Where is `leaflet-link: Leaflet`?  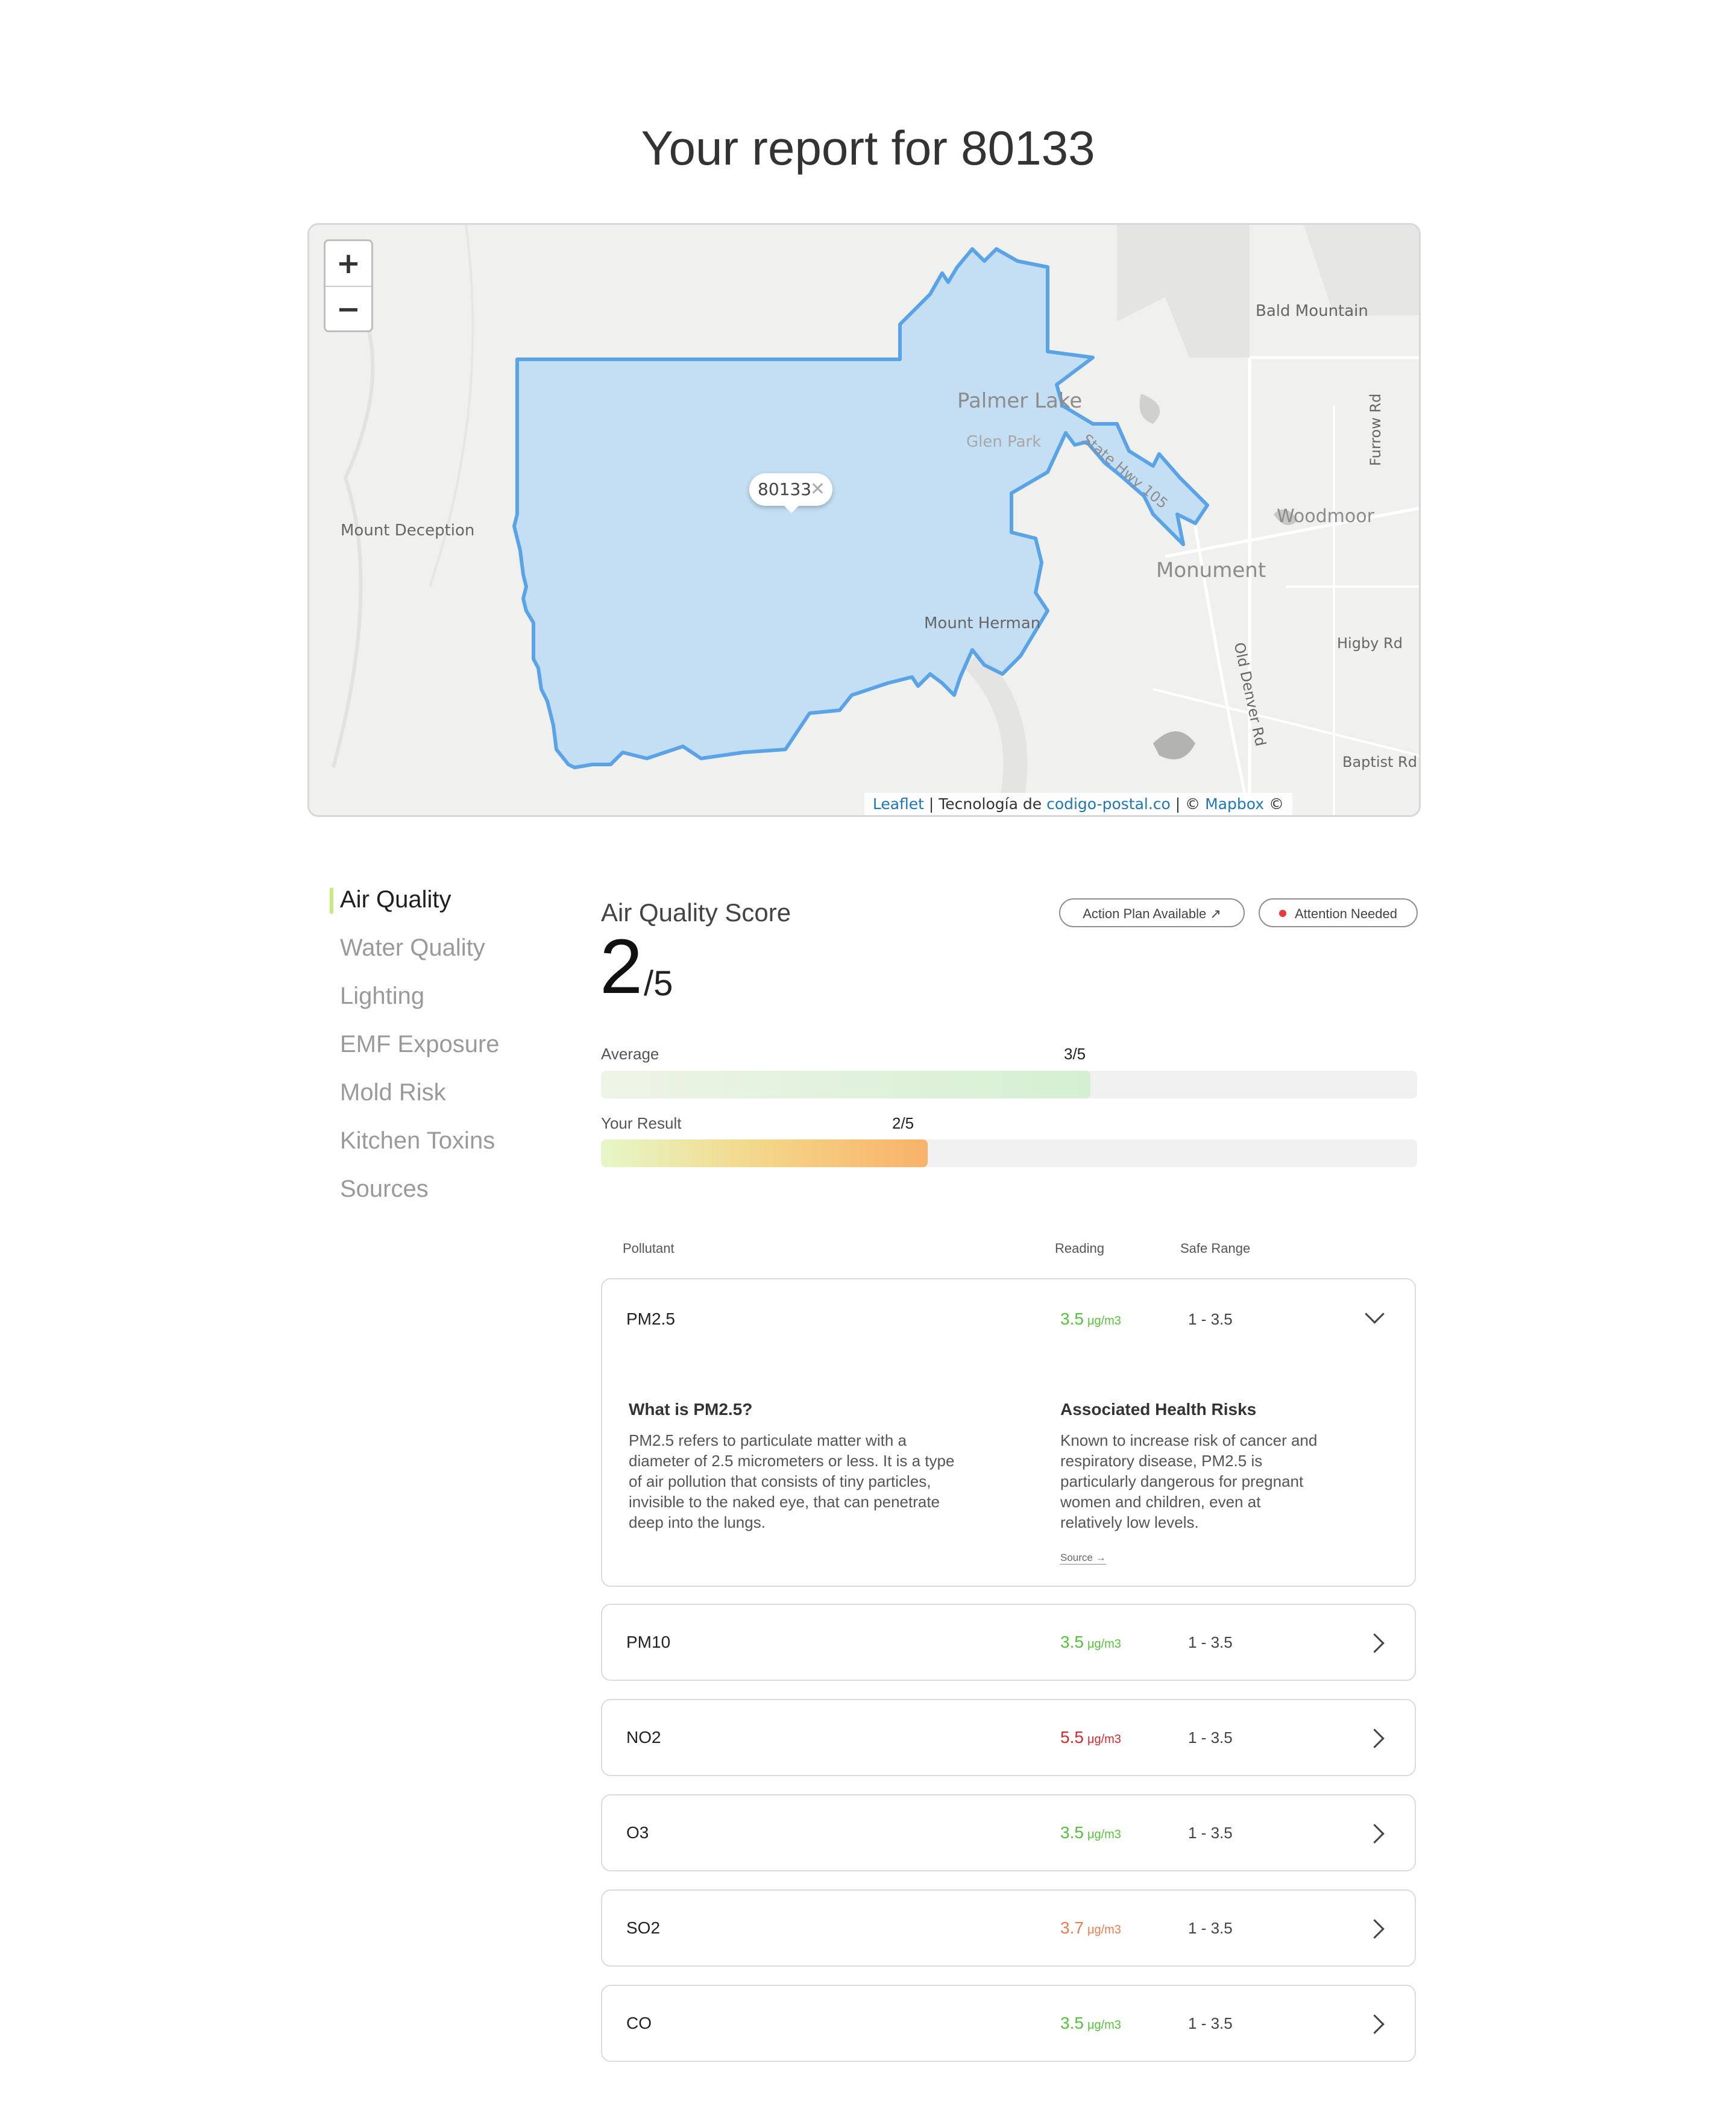
leaflet-link: Leaflet is located at coordinates (898, 804).